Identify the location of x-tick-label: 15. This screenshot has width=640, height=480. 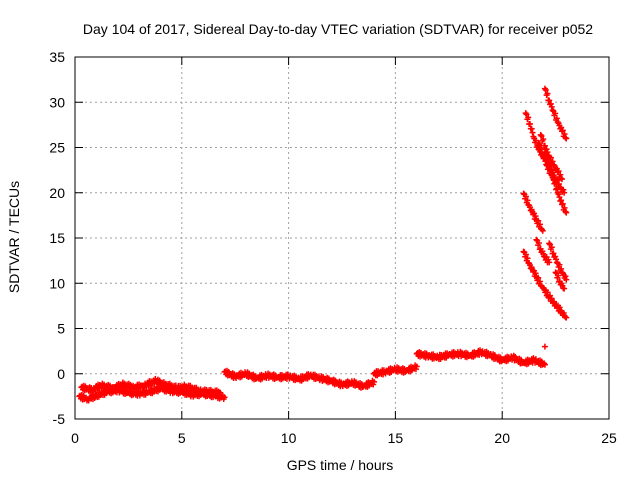
(396, 438).